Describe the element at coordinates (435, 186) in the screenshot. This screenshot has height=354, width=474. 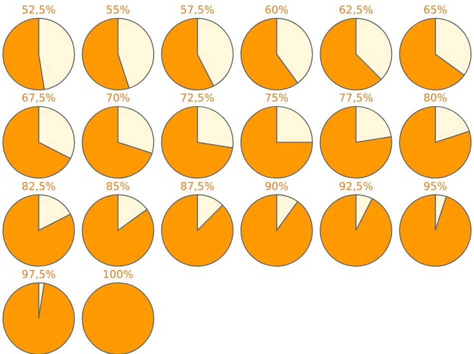
I see `chart-title: 95%` at that location.